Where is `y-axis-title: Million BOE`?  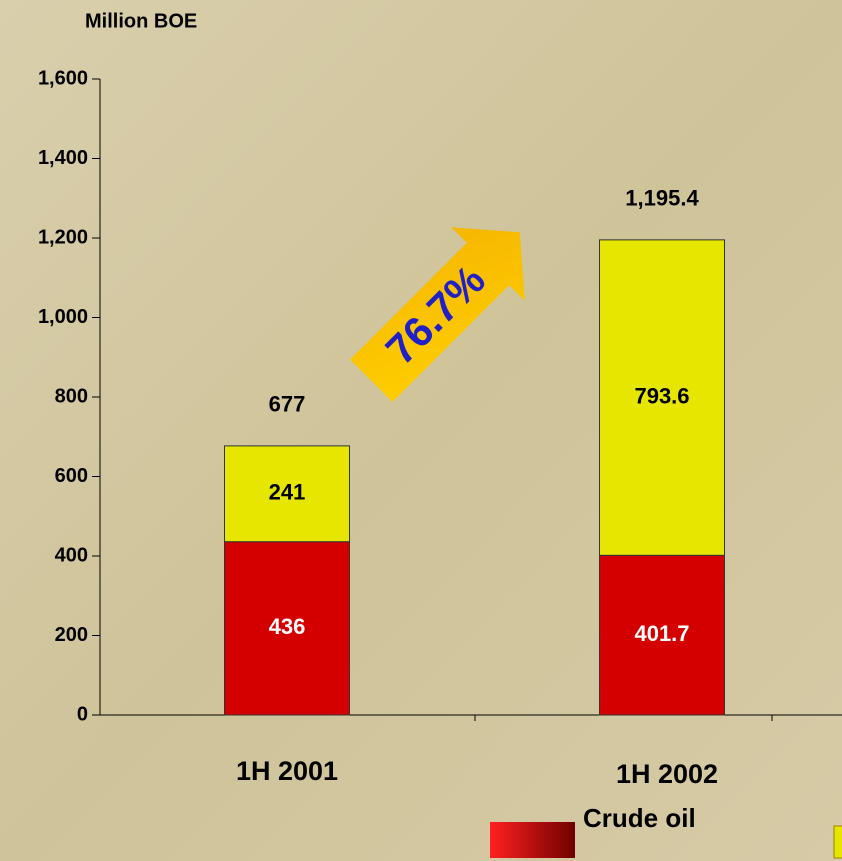
y-axis-title: Million BOE is located at coordinates (141, 21).